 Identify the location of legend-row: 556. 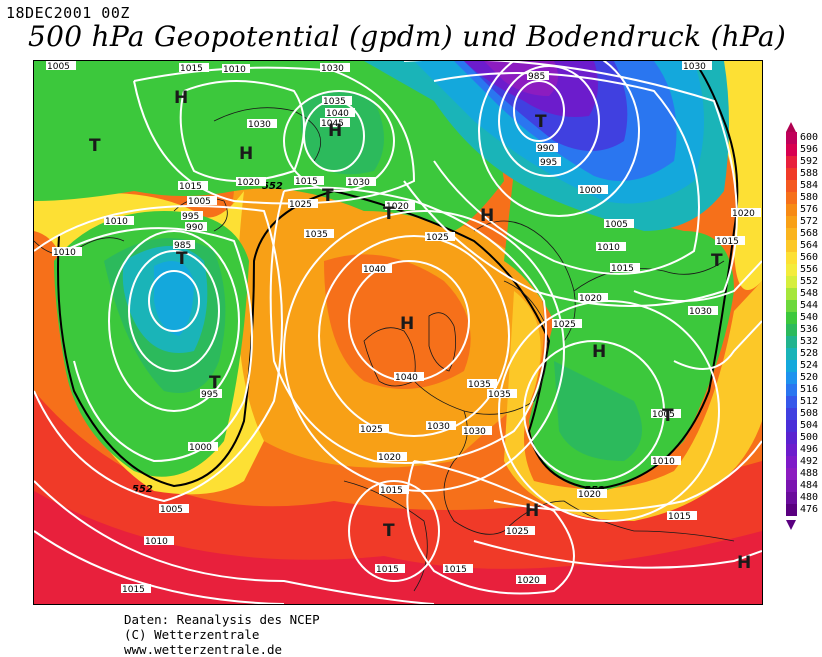
(804, 270).